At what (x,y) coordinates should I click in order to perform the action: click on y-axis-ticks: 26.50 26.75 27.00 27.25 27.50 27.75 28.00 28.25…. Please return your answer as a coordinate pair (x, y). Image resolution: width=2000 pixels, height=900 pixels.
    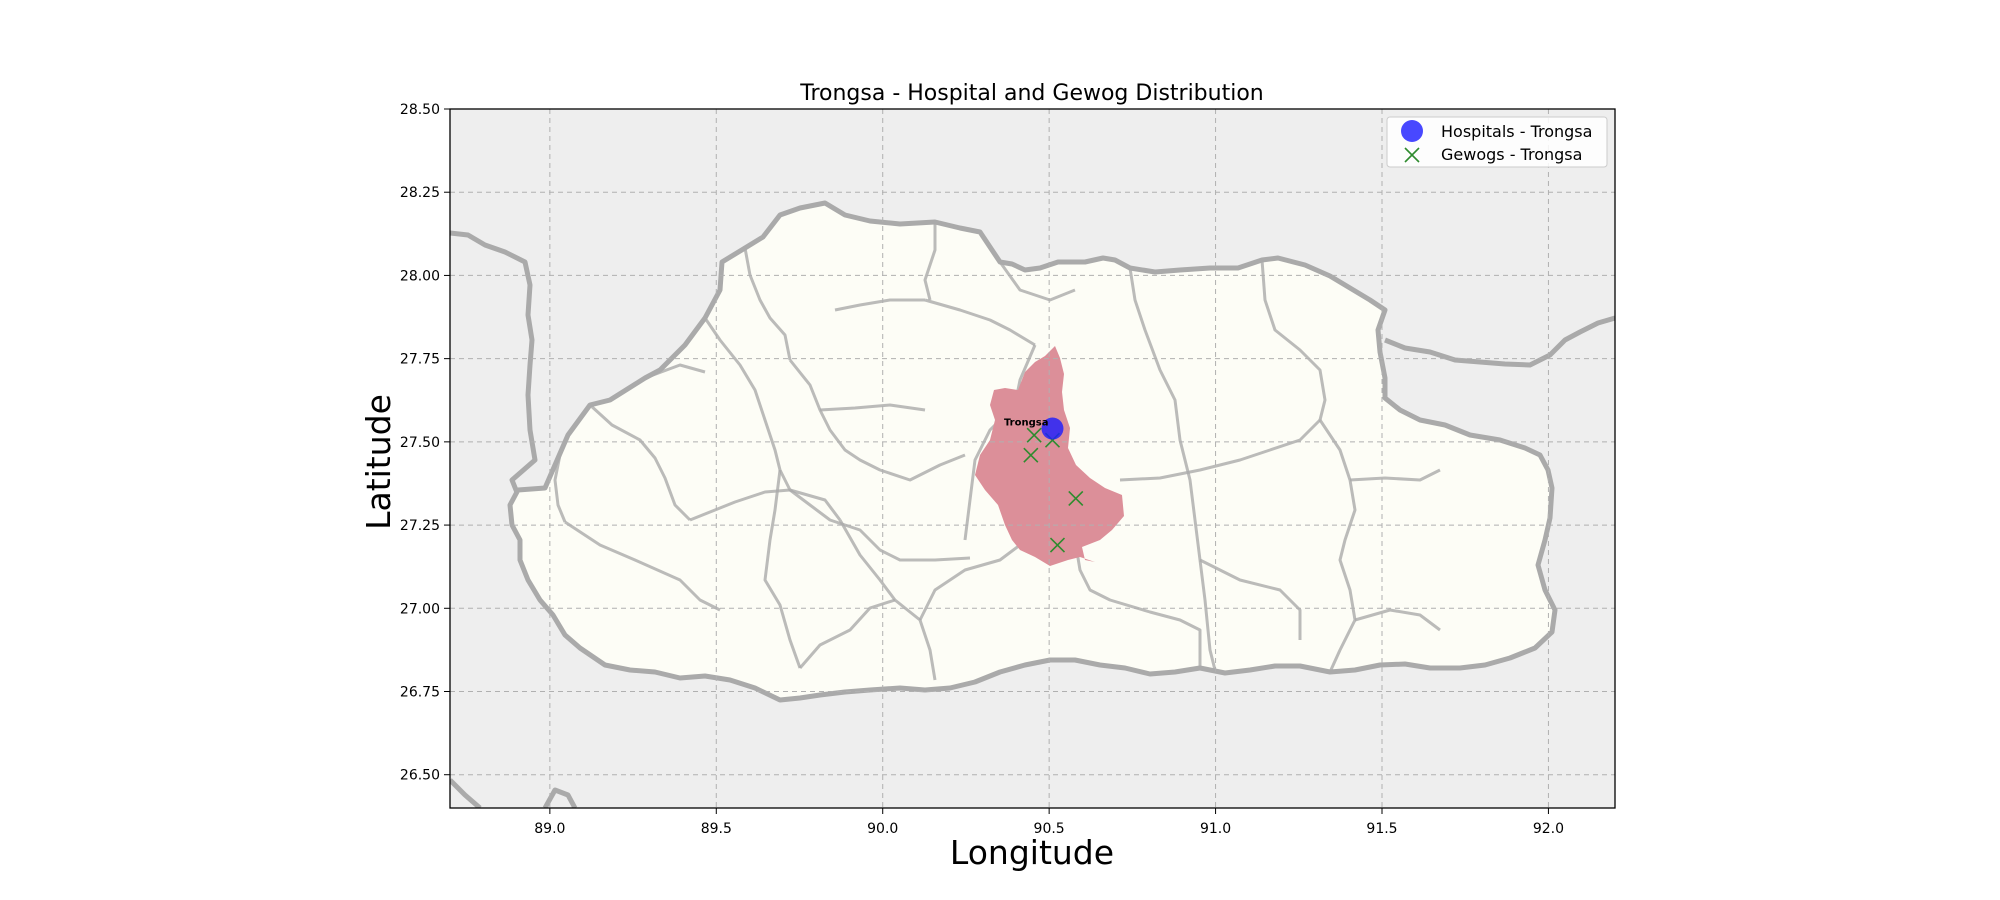
    Looking at the image, I should click on (425, 443).